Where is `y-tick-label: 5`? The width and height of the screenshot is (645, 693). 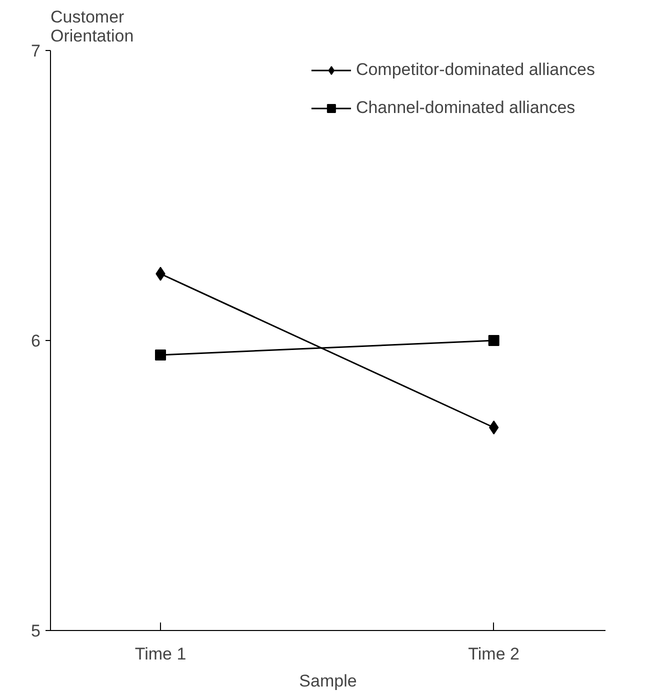 y-tick-label: 5 is located at coordinates (36, 631).